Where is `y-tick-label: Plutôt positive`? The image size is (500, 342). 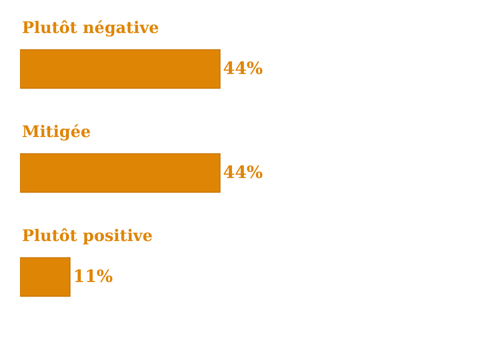
y-tick-label: Plutôt positive is located at coordinates (87, 235).